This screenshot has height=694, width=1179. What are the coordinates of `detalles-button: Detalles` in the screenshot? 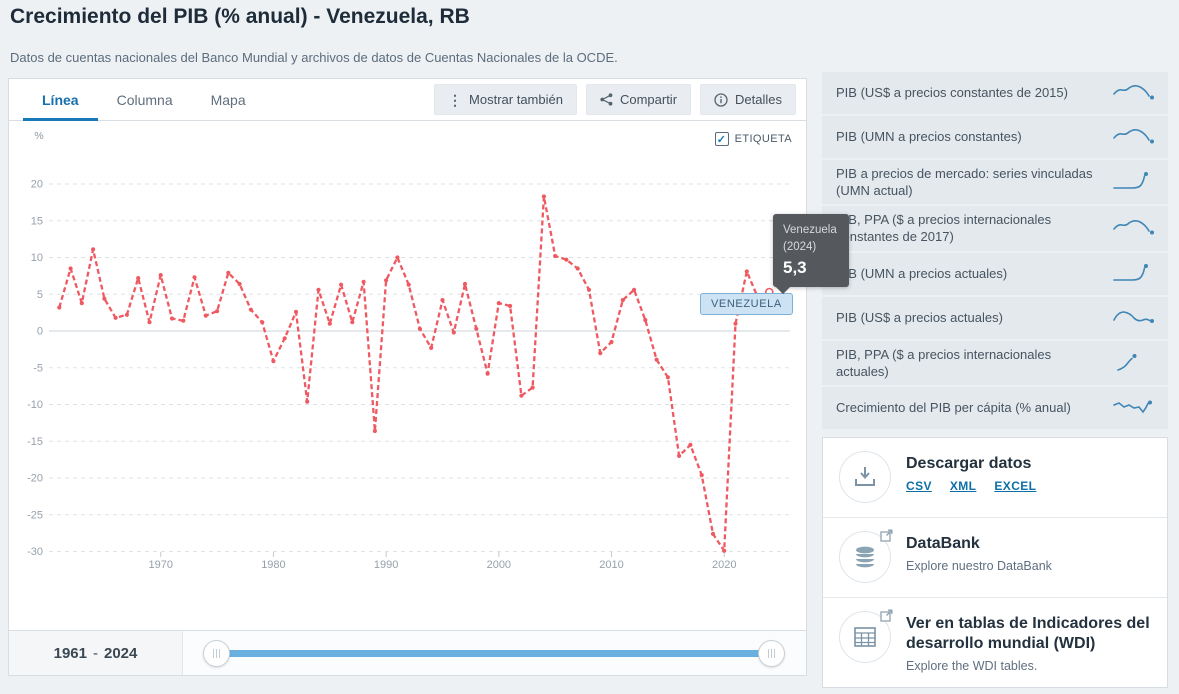 It's located at (748, 99).